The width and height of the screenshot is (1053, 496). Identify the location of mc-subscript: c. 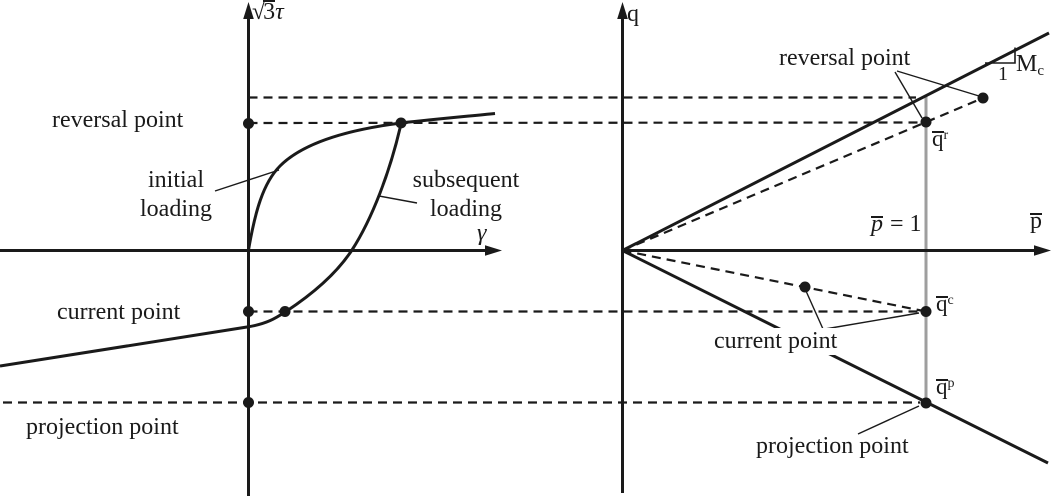
(1041, 71).